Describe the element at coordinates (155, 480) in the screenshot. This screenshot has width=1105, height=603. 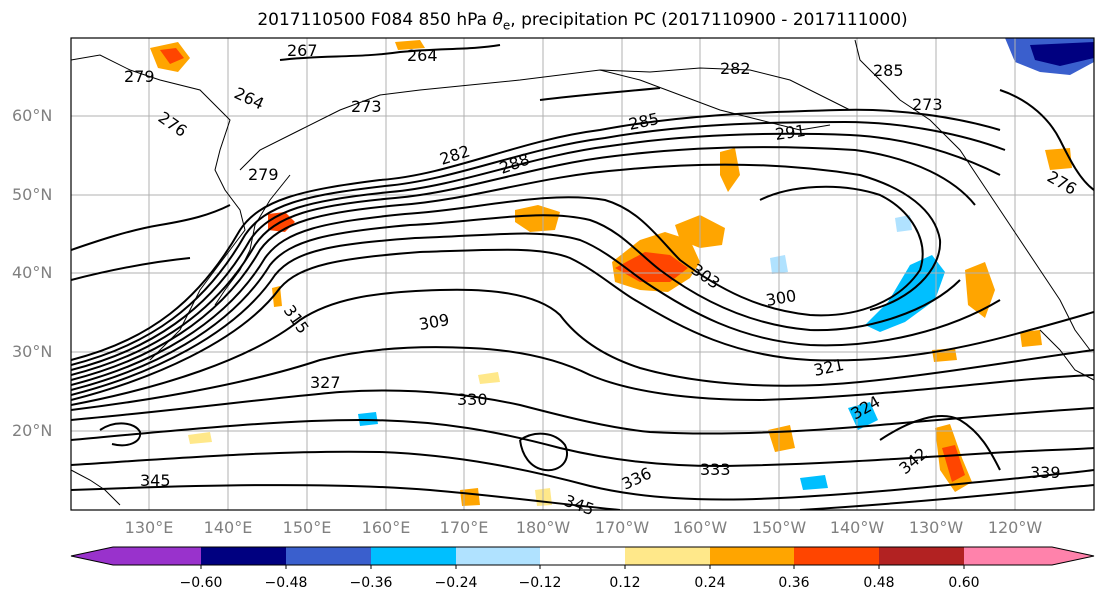
I see `contour-label: 345` at that location.